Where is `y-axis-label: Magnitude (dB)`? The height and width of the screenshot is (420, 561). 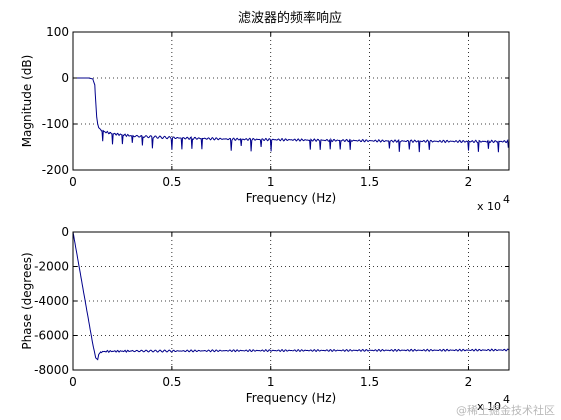 y-axis-label: Magnitude (dB) is located at coordinates (27, 101).